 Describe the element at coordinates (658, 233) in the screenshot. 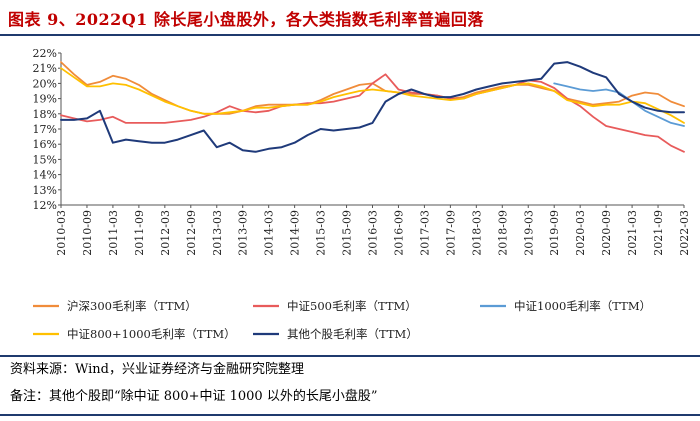

I see `x-tick-label: 2021-09` at that location.